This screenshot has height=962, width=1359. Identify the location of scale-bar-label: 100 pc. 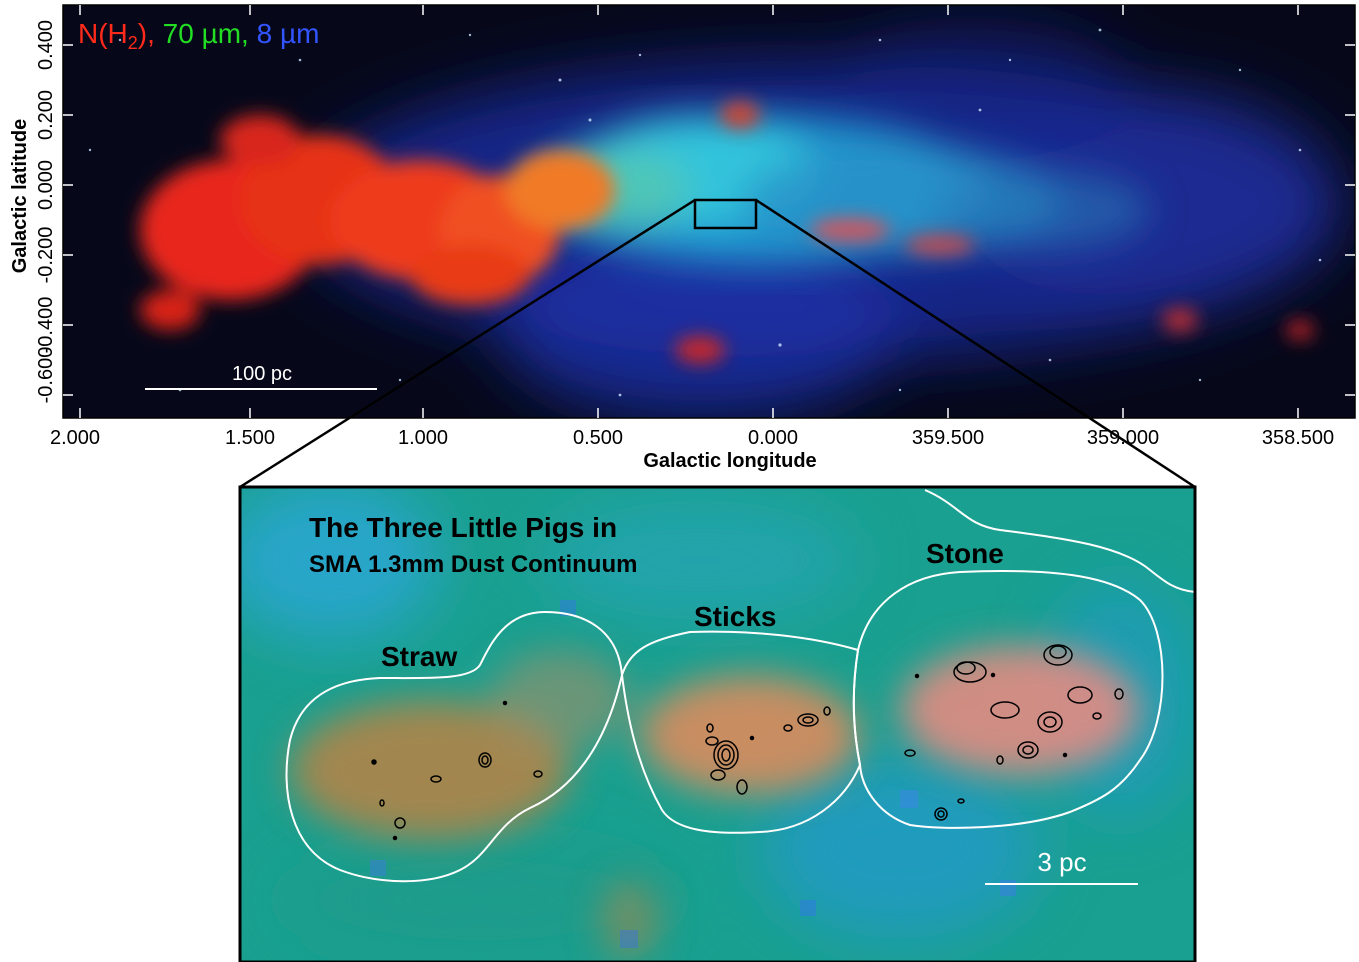
(262, 374).